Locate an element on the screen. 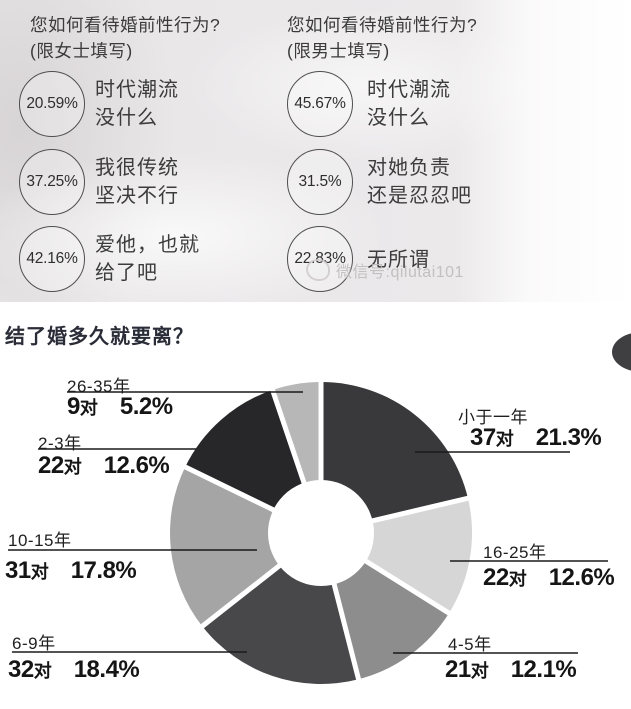  stat-percent: 31.5% is located at coordinates (320, 181).